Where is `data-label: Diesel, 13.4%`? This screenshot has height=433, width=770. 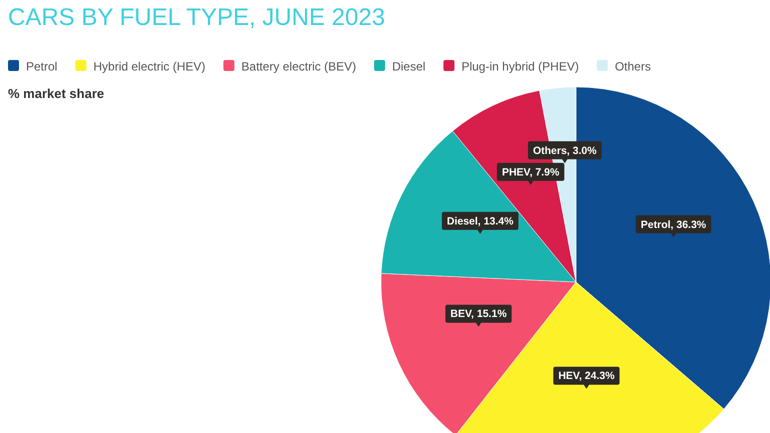 data-label: Diesel, 13.4% is located at coordinates (480, 221).